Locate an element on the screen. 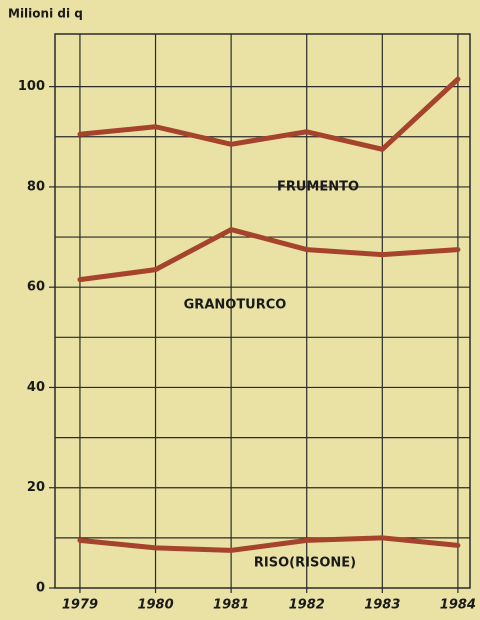 The image size is (480, 620). series-label: FRUMENTO is located at coordinates (318, 187).